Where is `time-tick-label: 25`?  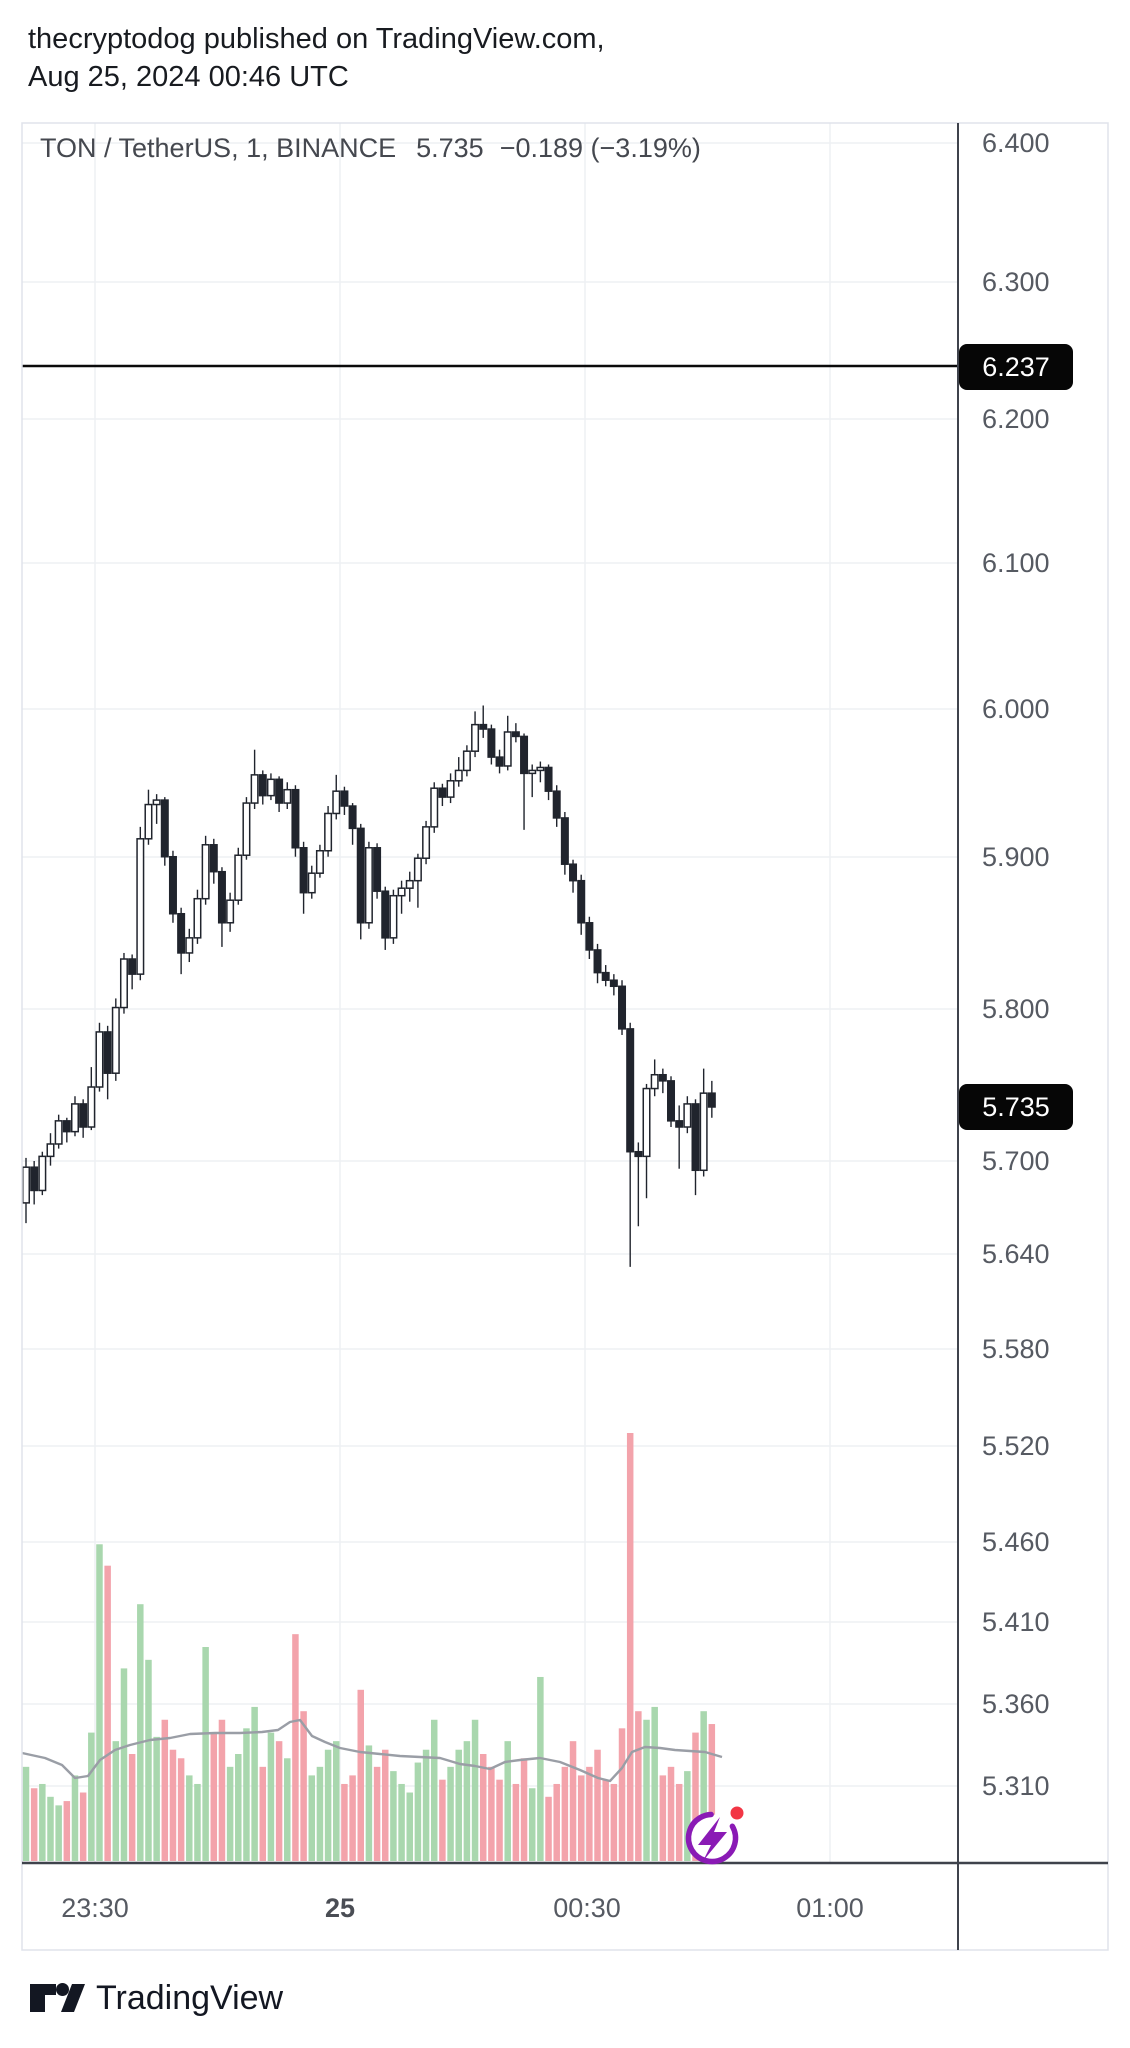
time-tick-label: 25 is located at coordinates (340, 1908).